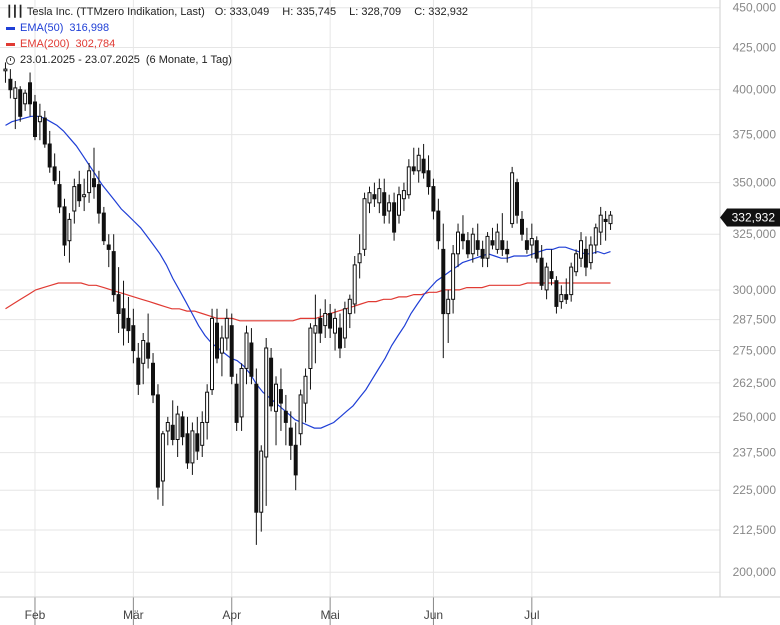 The height and width of the screenshot is (625, 780). Describe the element at coordinates (531, 615) in the screenshot. I see `x-tick-label: Jul` at that location.